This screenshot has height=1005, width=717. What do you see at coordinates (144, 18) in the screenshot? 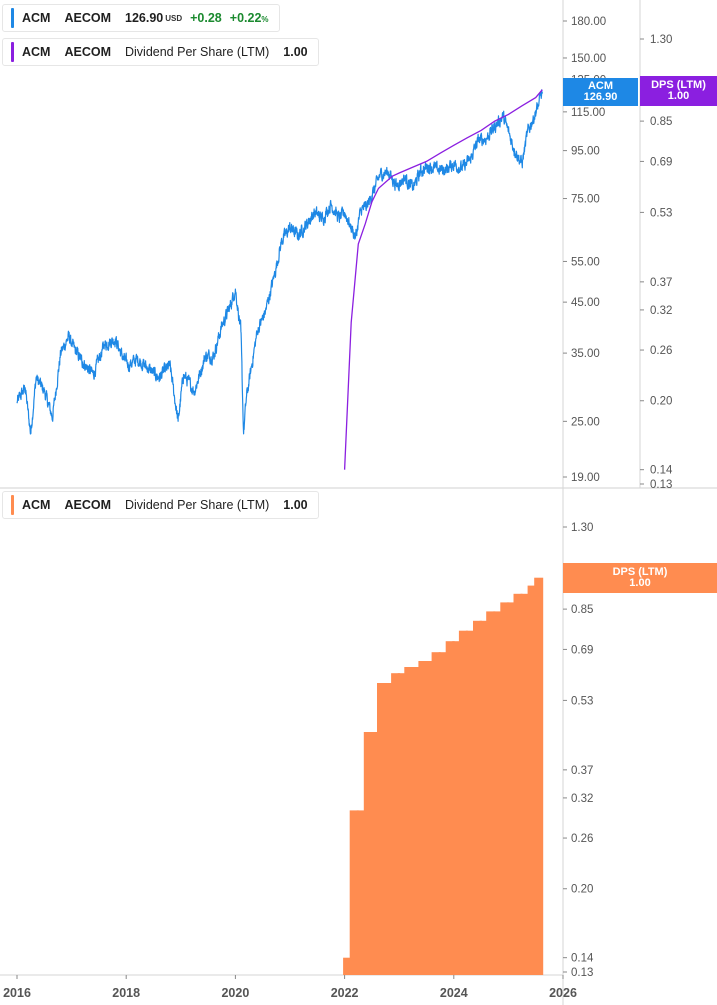
I see `price-legend-price: 126.90` at bounding box center [144, 18].